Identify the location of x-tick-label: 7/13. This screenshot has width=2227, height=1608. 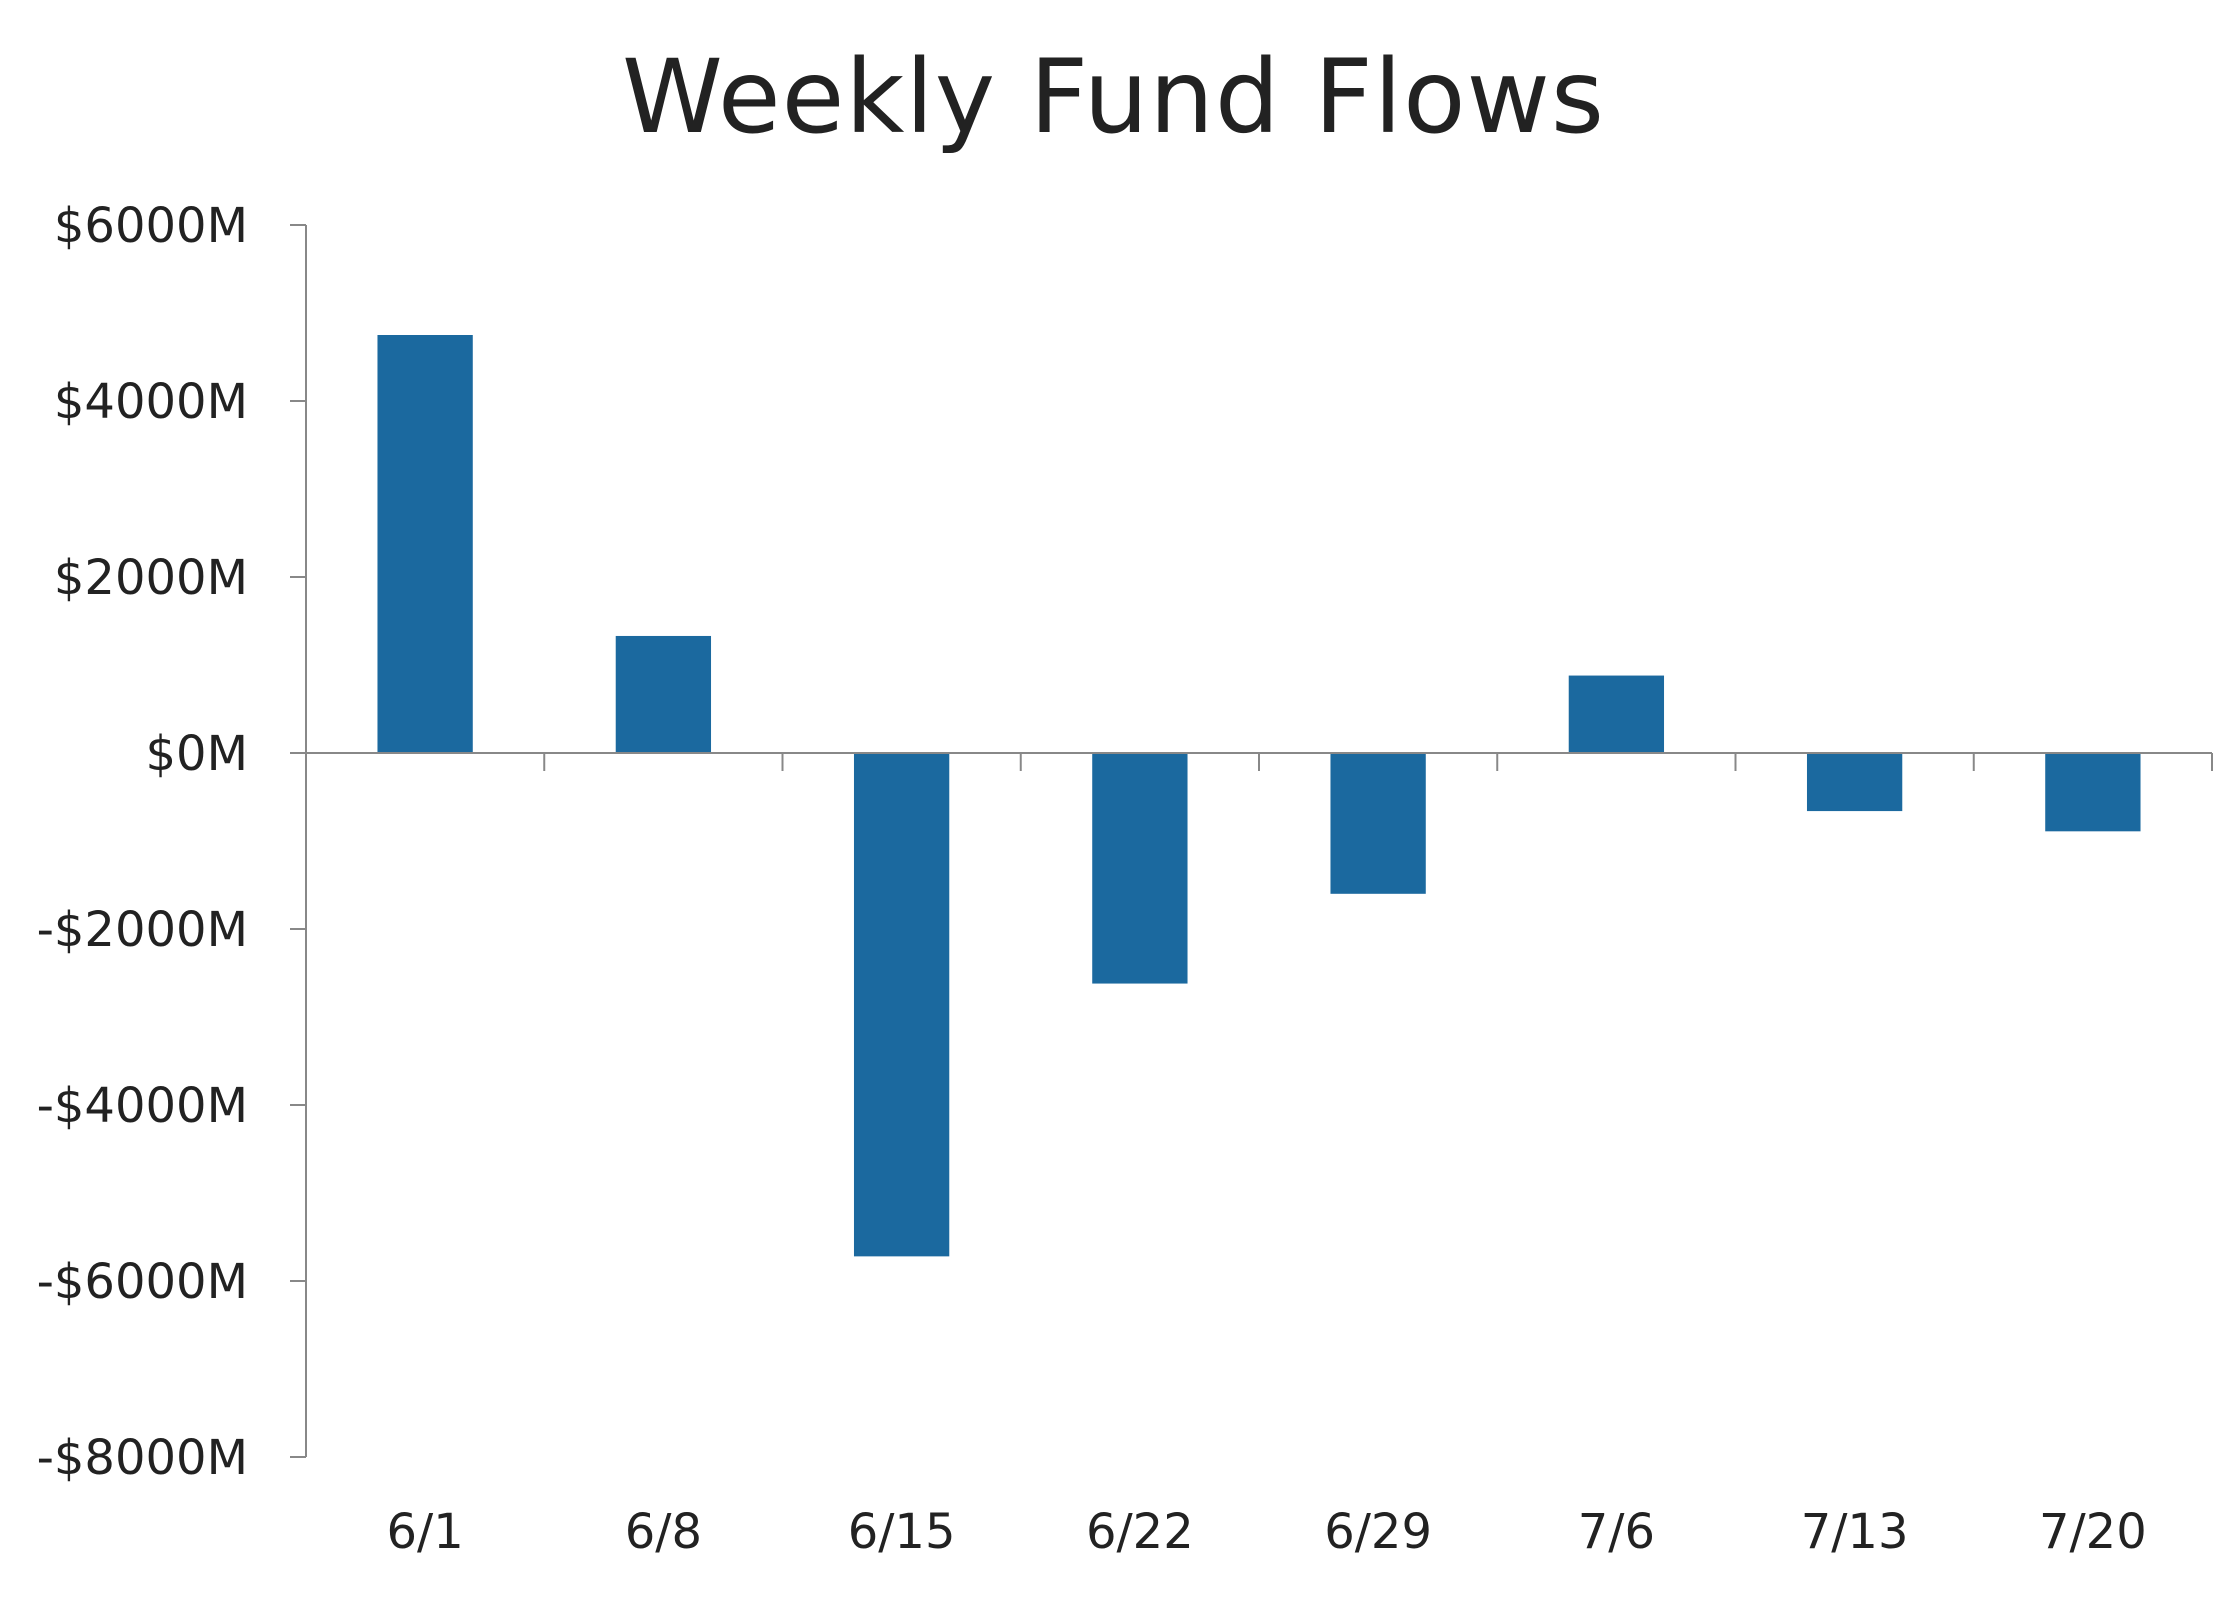
(1855, 1532).